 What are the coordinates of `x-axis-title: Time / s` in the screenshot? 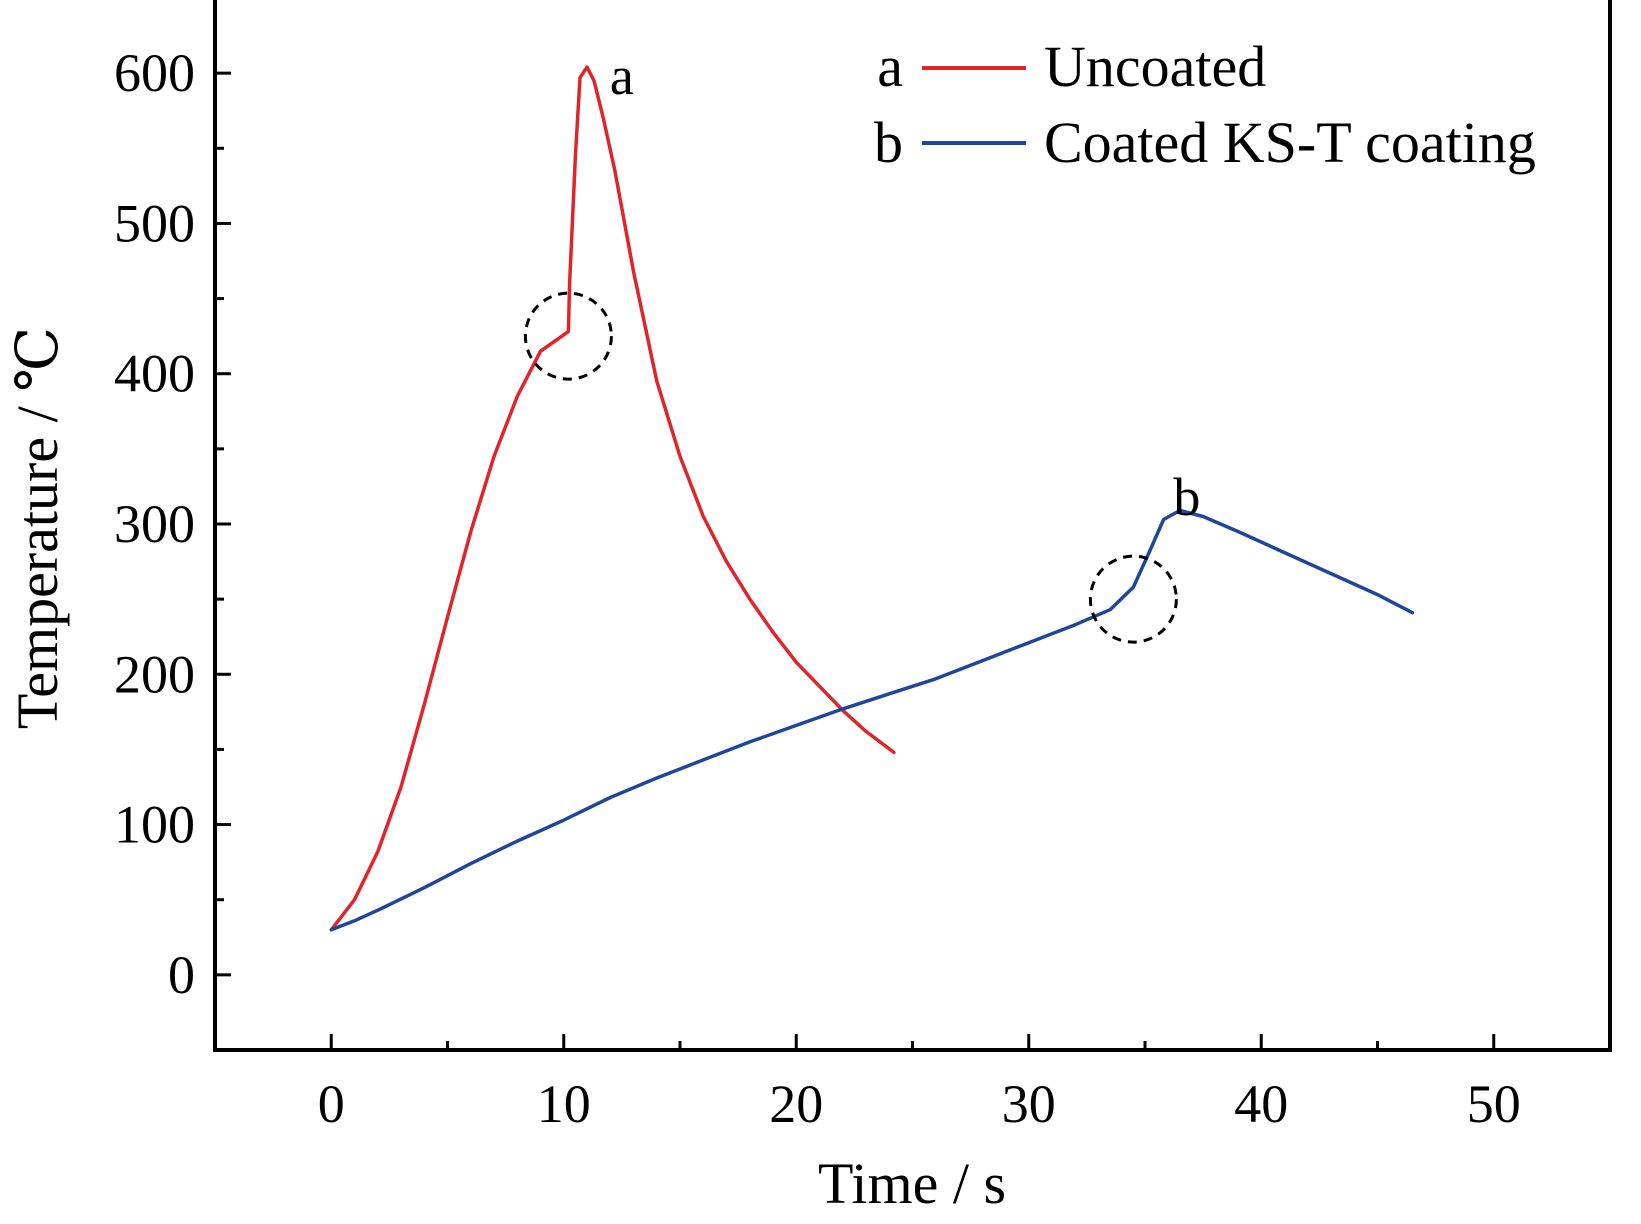 It's located at (912, 1183).